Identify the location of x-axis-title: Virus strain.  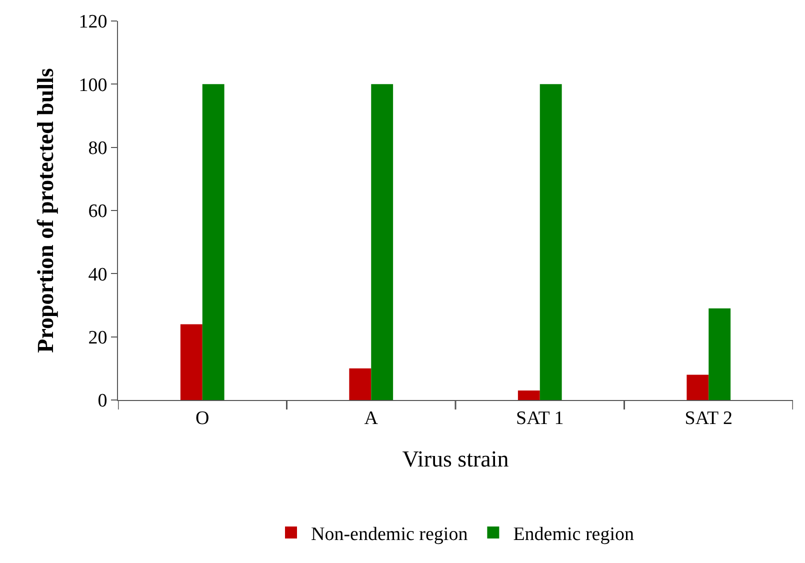
(456, 459).